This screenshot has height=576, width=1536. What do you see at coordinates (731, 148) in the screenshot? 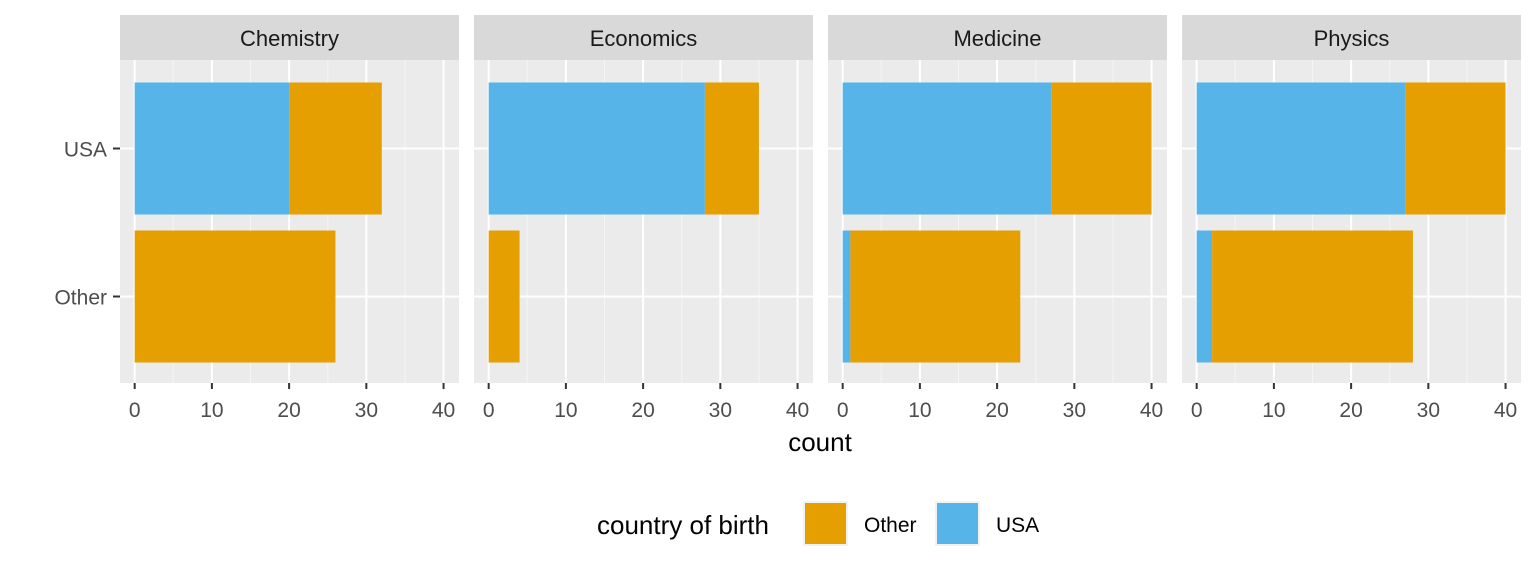
I see `bar-economics-usa-other` at bounding box center [731, 148].